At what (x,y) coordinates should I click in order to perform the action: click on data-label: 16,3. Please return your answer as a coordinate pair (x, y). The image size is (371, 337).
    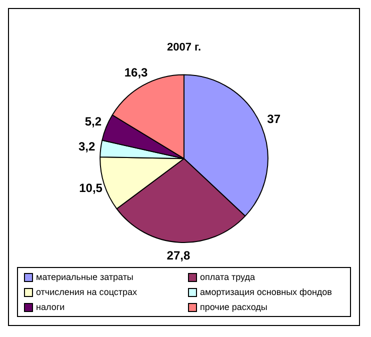
    Looking at the image, I should click on (136, 73).